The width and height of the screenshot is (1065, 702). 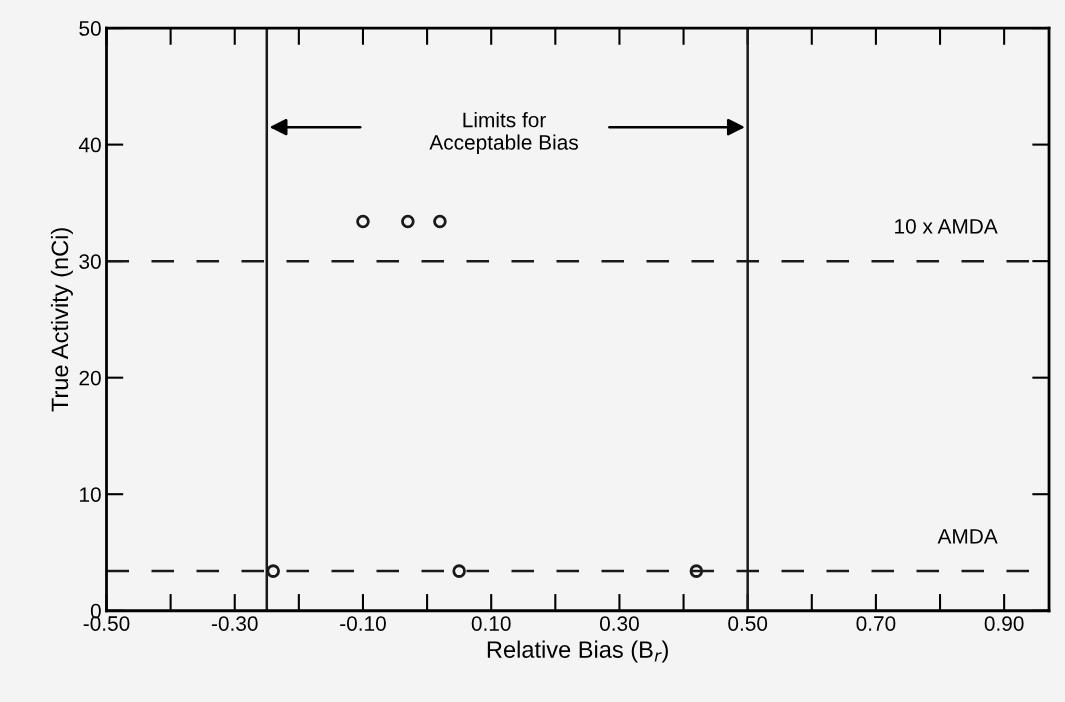 I want to click on x-tick-label: 0.50, so click(x=748, y=623).